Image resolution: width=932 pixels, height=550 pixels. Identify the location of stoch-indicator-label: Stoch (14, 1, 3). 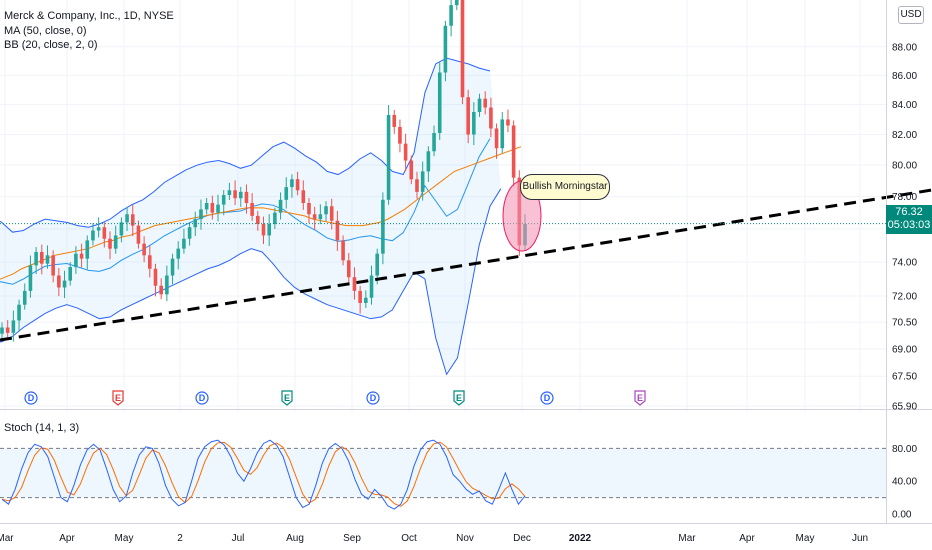
(42, 428).